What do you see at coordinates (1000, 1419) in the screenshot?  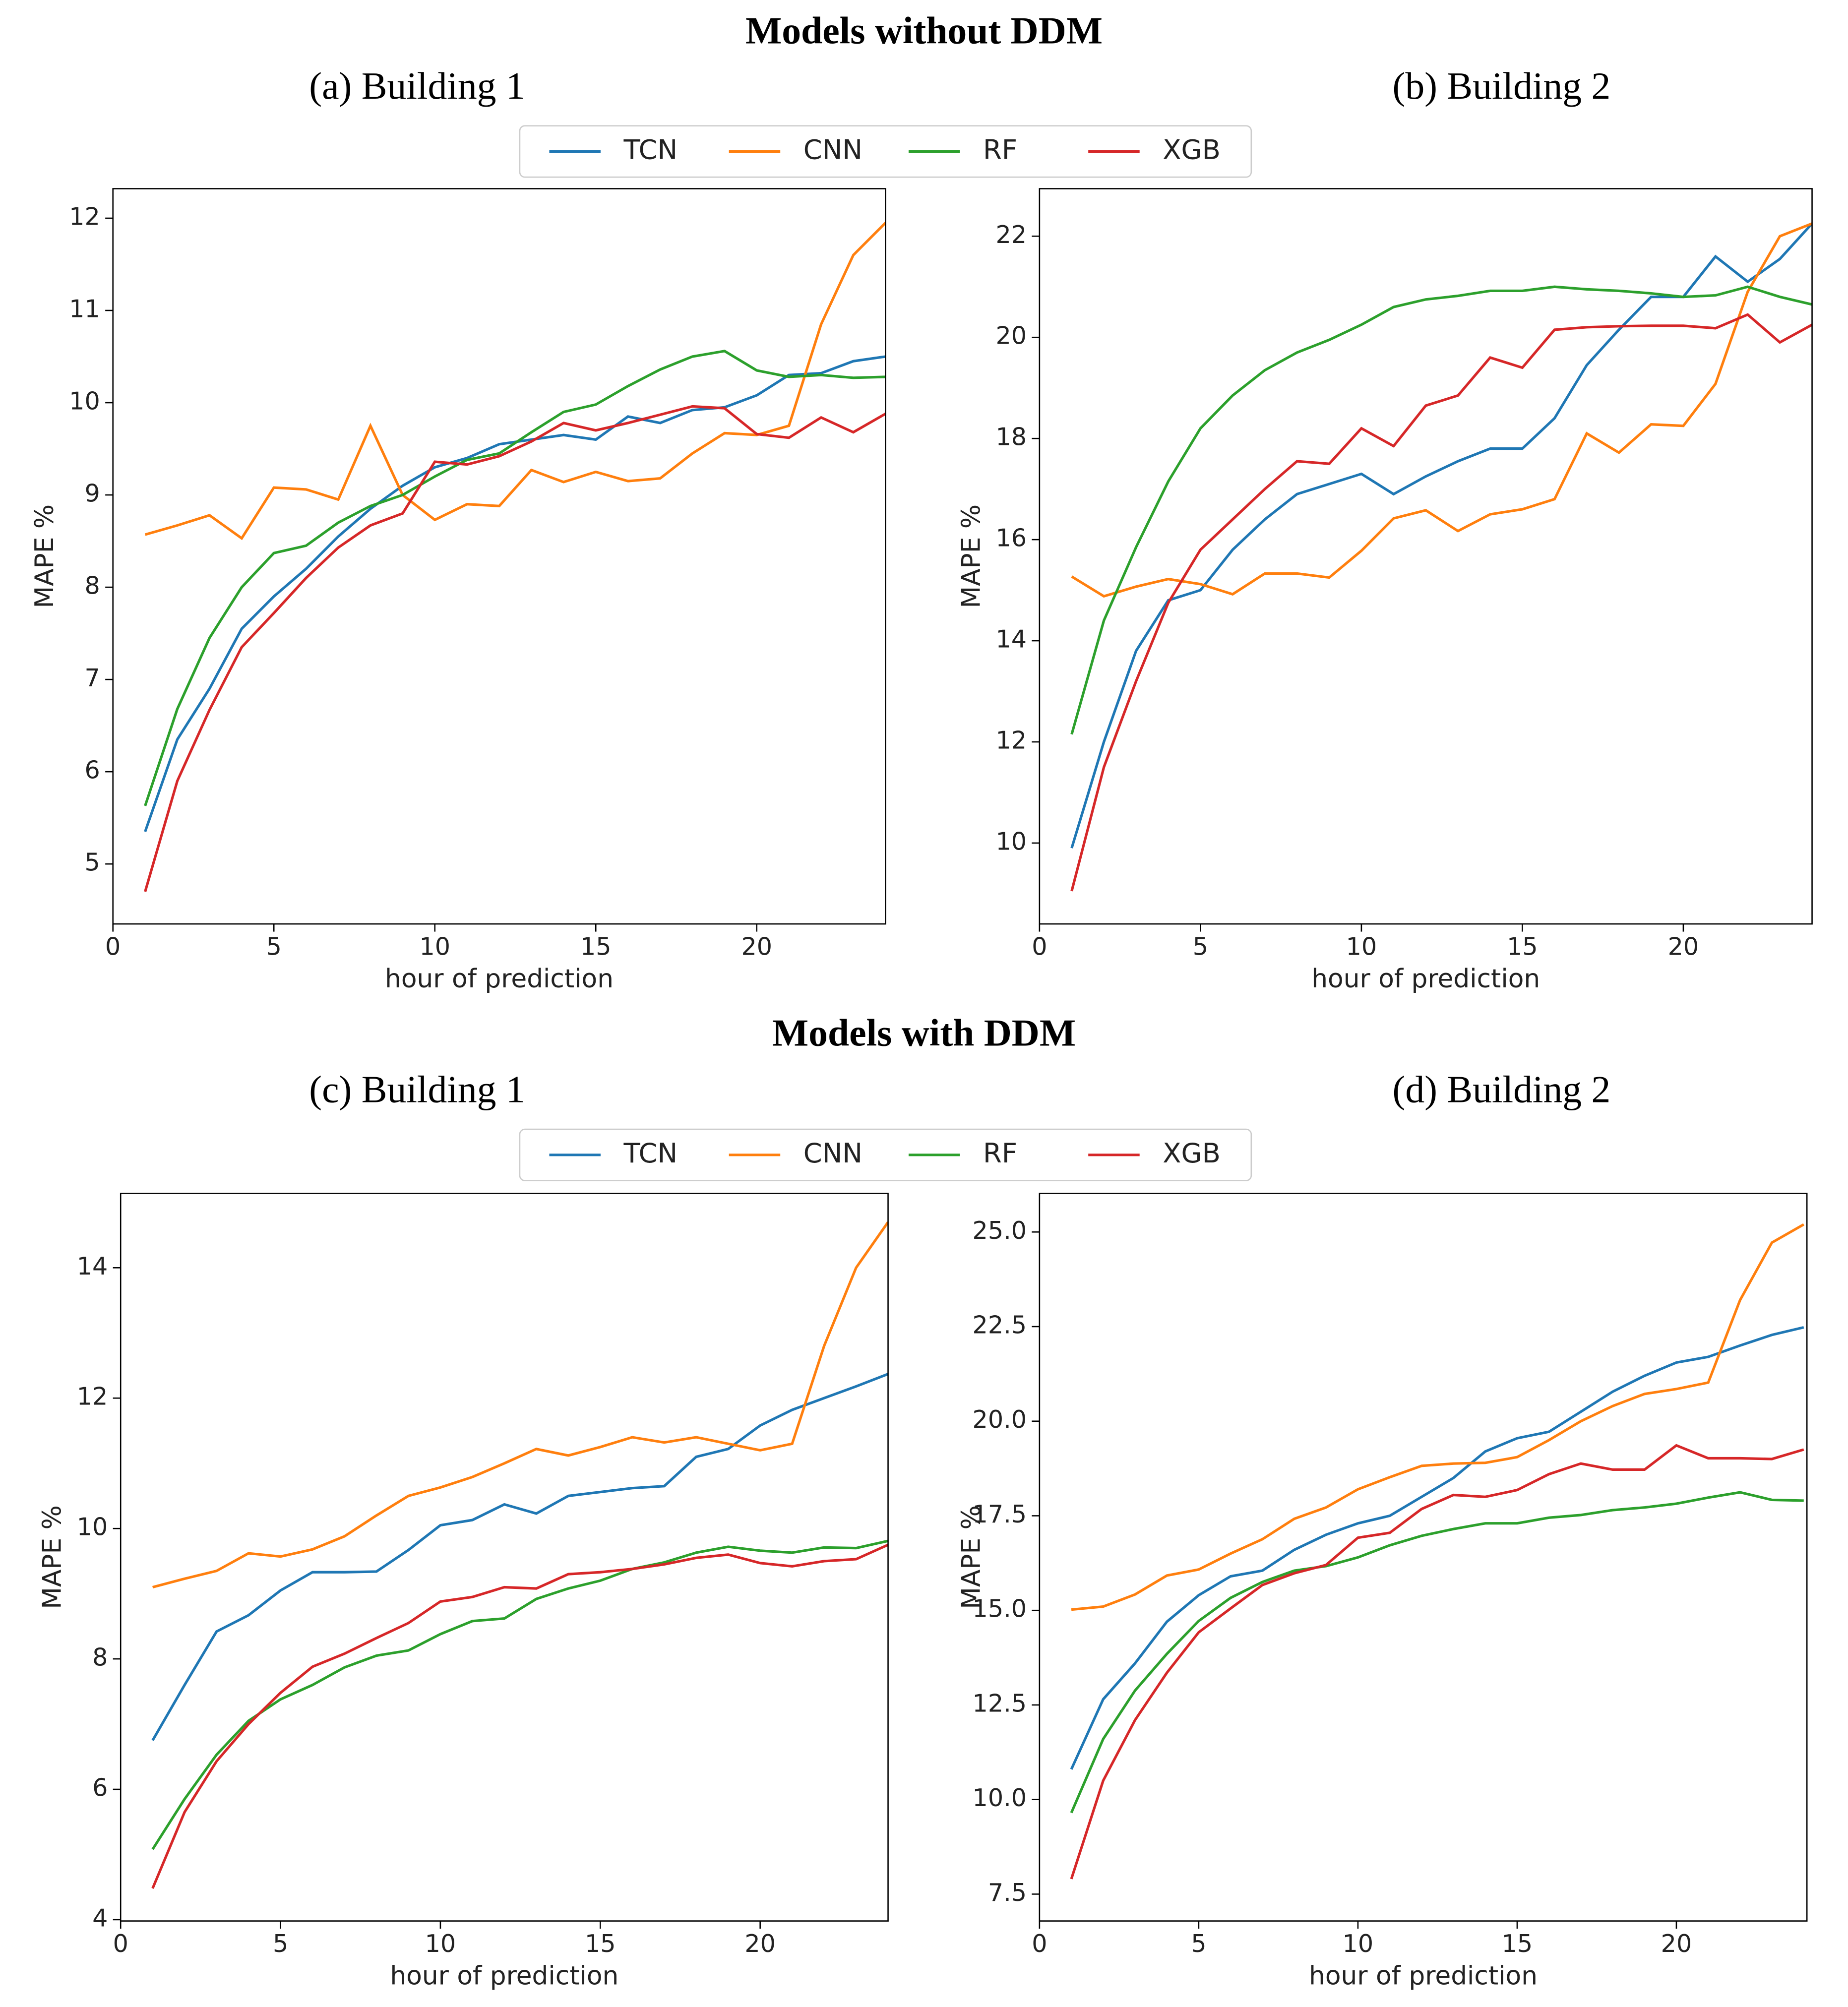 I see `y-tick-label: 20.0` at bounding box center [1000, 1419].